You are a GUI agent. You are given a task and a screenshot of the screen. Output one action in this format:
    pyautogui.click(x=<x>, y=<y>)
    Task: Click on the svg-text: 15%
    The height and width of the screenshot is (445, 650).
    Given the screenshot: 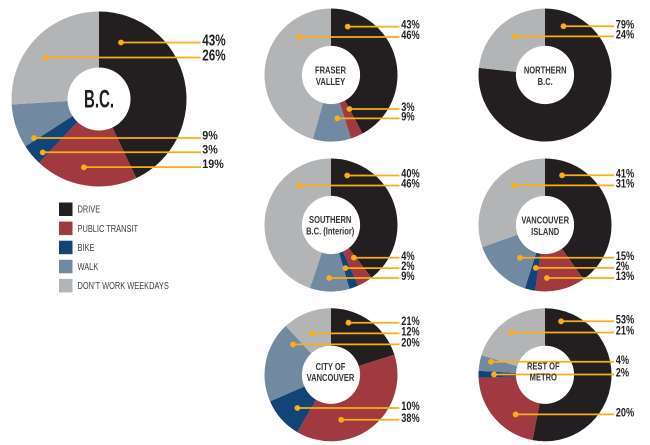 What is the action you would take?
    pyautogui.click(x=625, y=256)
    